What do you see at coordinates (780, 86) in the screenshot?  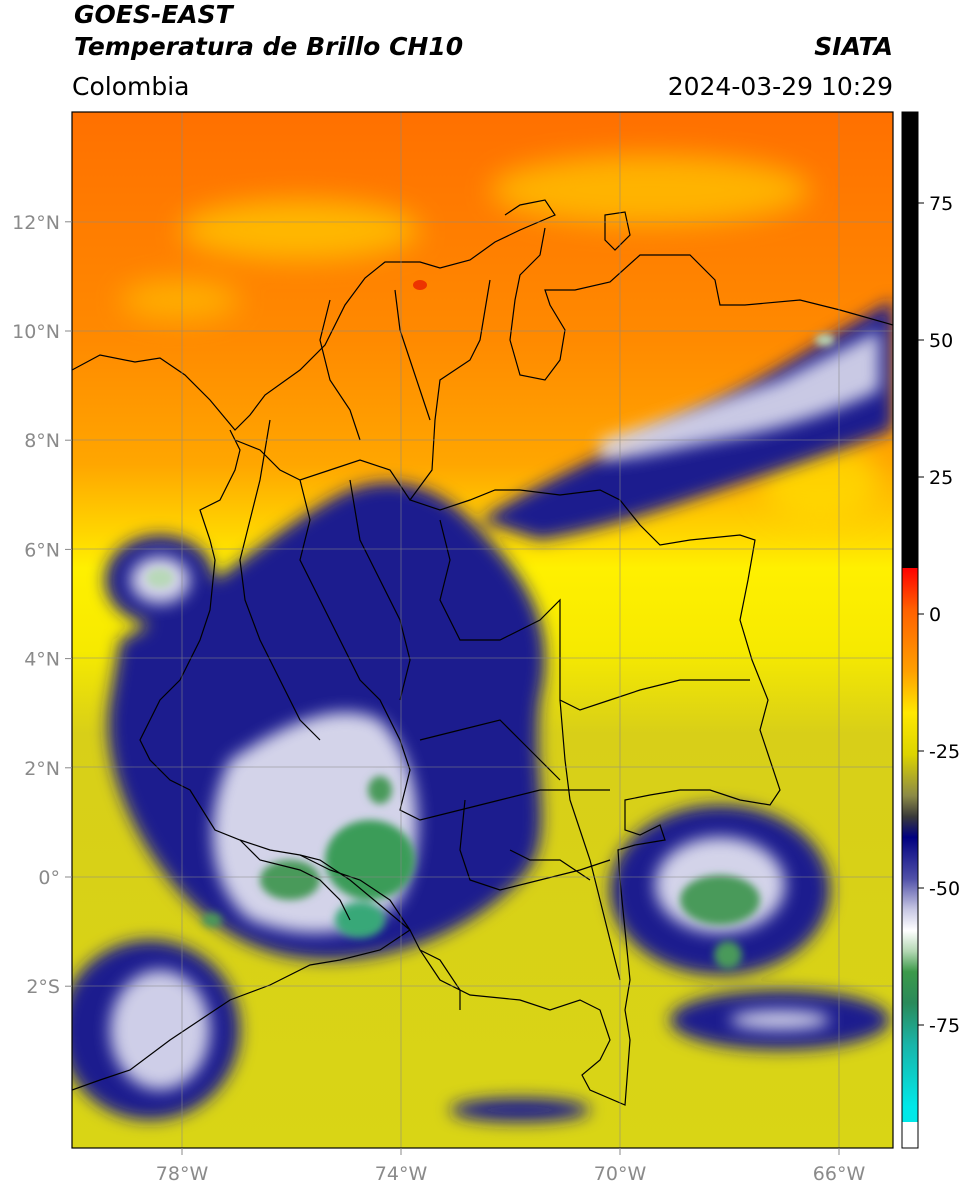 I see `datetime-label: 2024-03-29 10:29` at bounding box center [780, 86].